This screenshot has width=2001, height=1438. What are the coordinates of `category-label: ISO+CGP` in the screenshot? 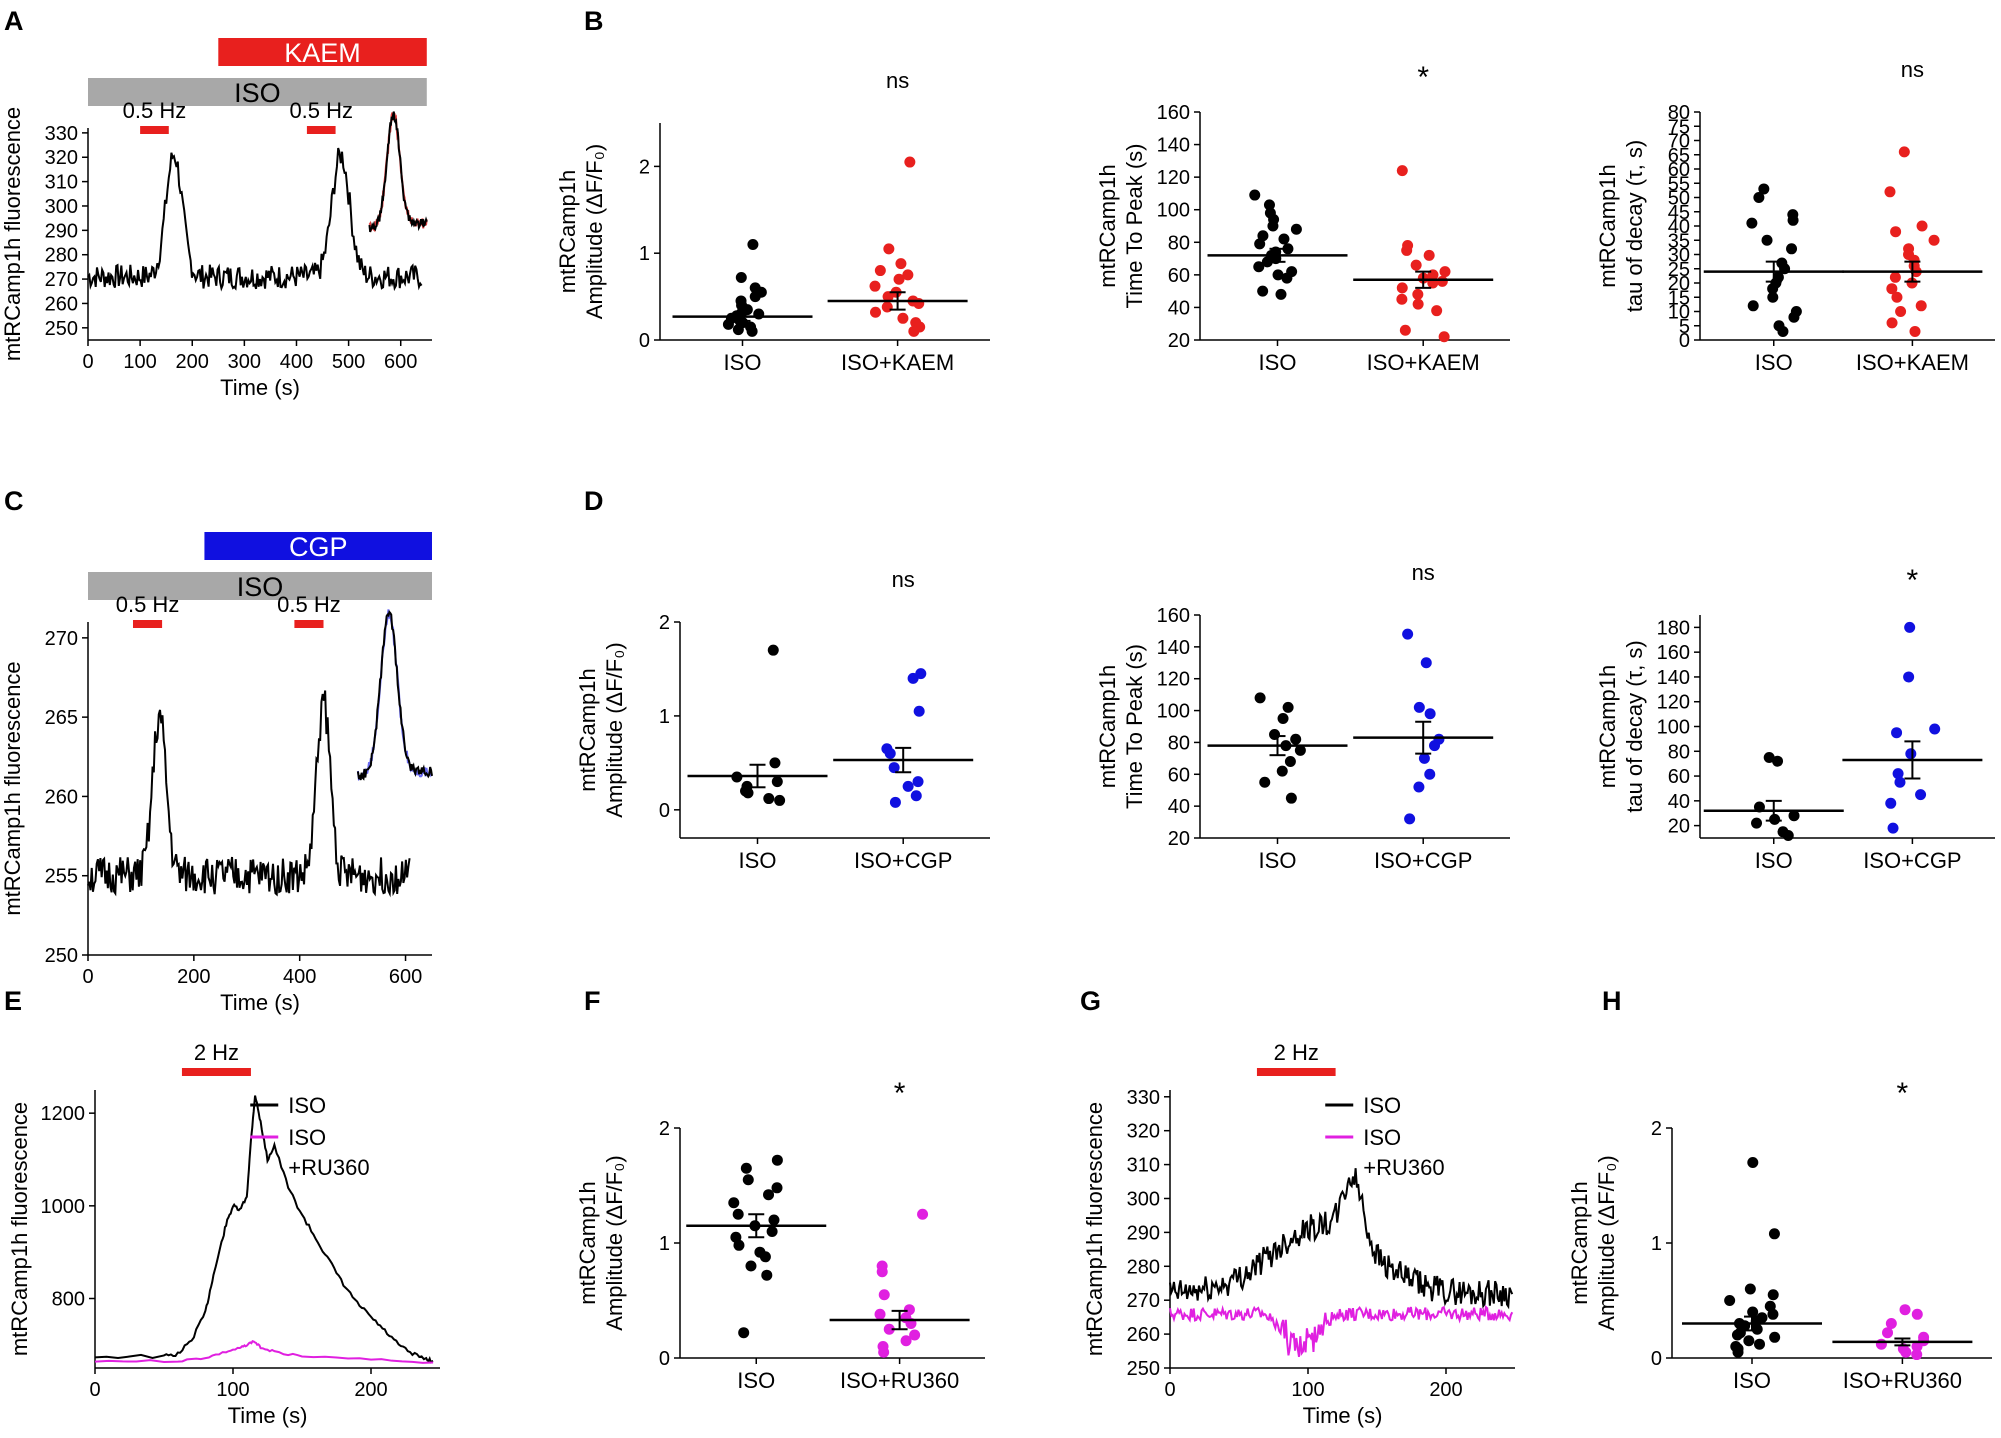 It's located at (903, 860).